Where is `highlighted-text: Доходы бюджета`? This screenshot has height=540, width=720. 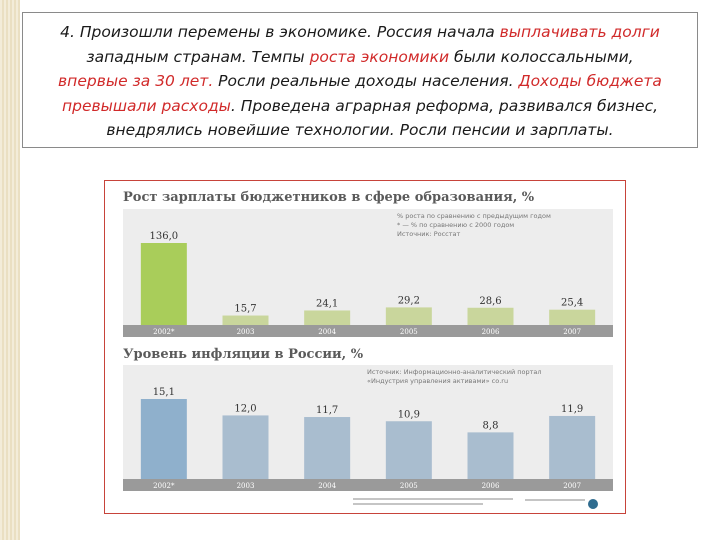
highlighted-text: Доходы бюджета is located at coordinates (590, 81).